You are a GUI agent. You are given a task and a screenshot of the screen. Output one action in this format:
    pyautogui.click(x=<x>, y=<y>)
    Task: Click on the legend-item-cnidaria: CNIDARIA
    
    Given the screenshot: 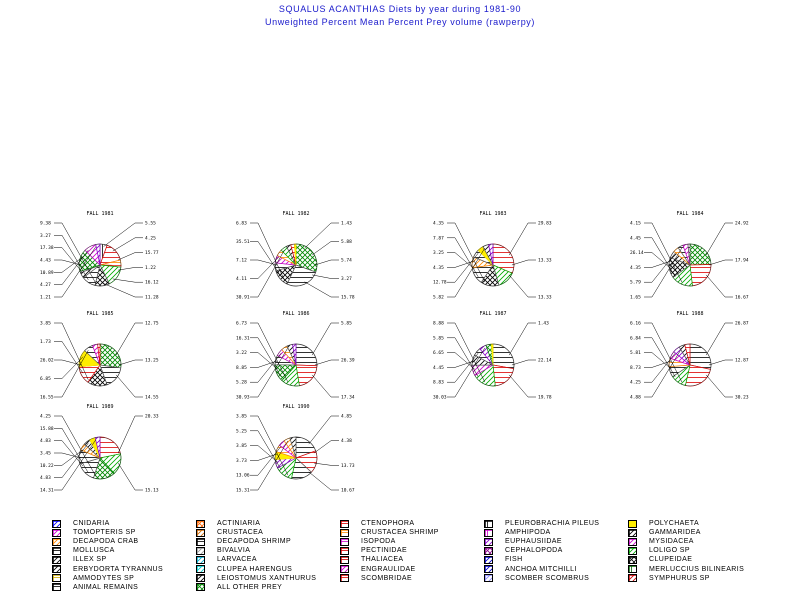 What is the action you would take?
    pyautogui.click(x=81, y=523)
    